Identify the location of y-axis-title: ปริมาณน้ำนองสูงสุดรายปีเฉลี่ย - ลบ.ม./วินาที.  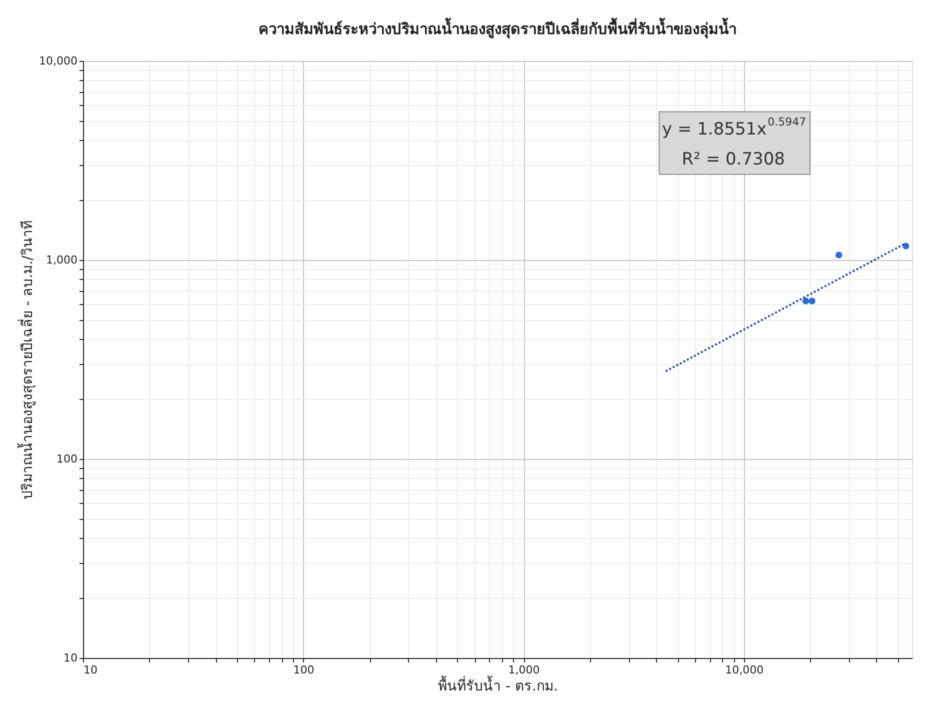
(26, 360).